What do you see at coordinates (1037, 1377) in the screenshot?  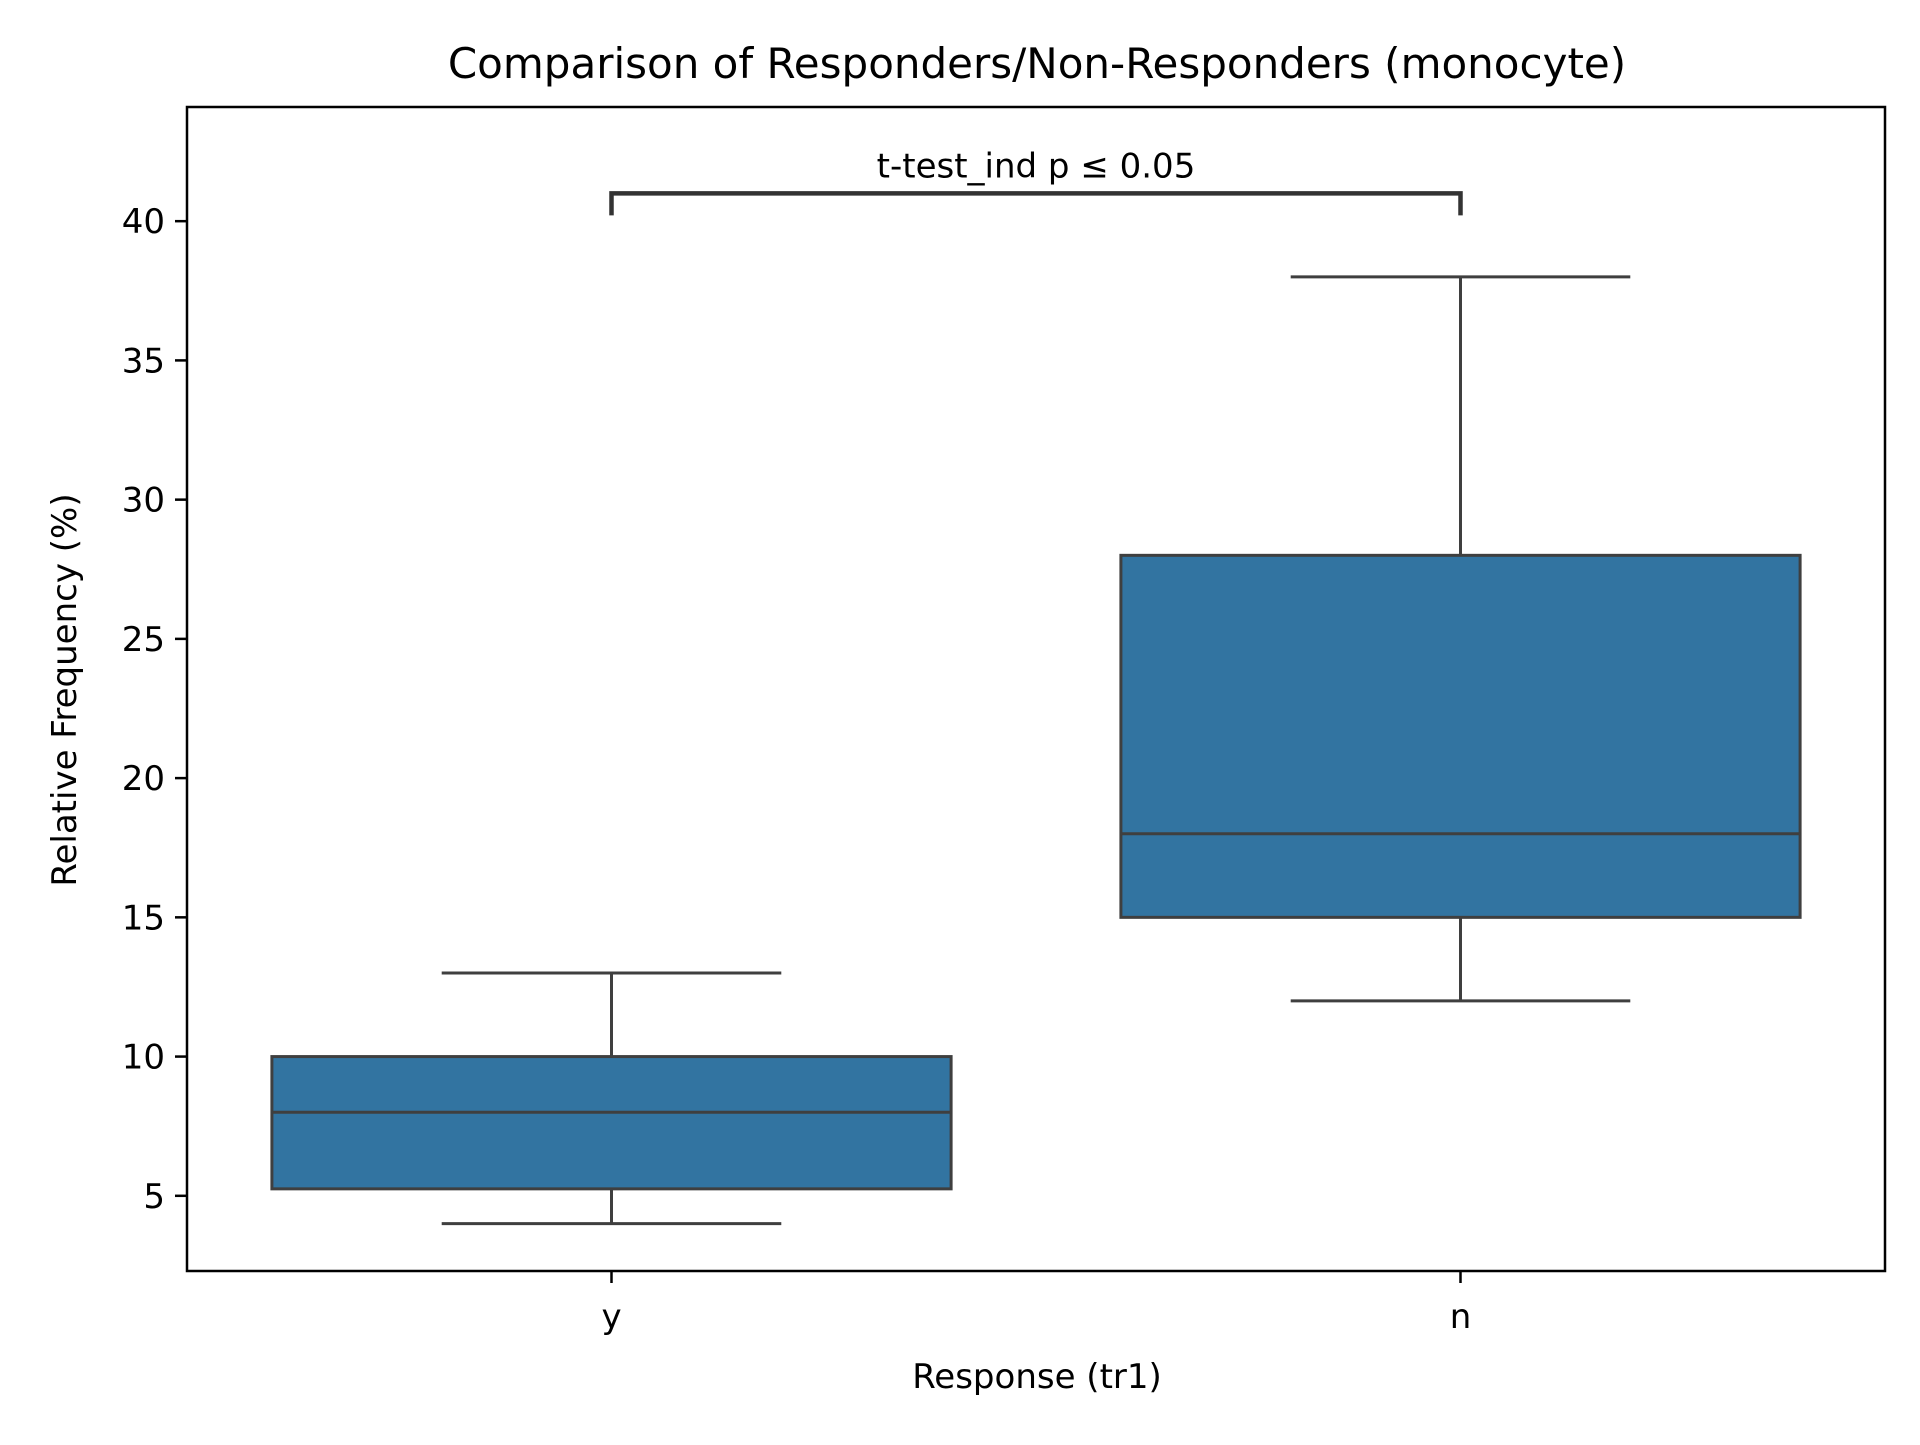 I see `x-axis-title: Response (tr1)` at bounding box center [1037, 1377].